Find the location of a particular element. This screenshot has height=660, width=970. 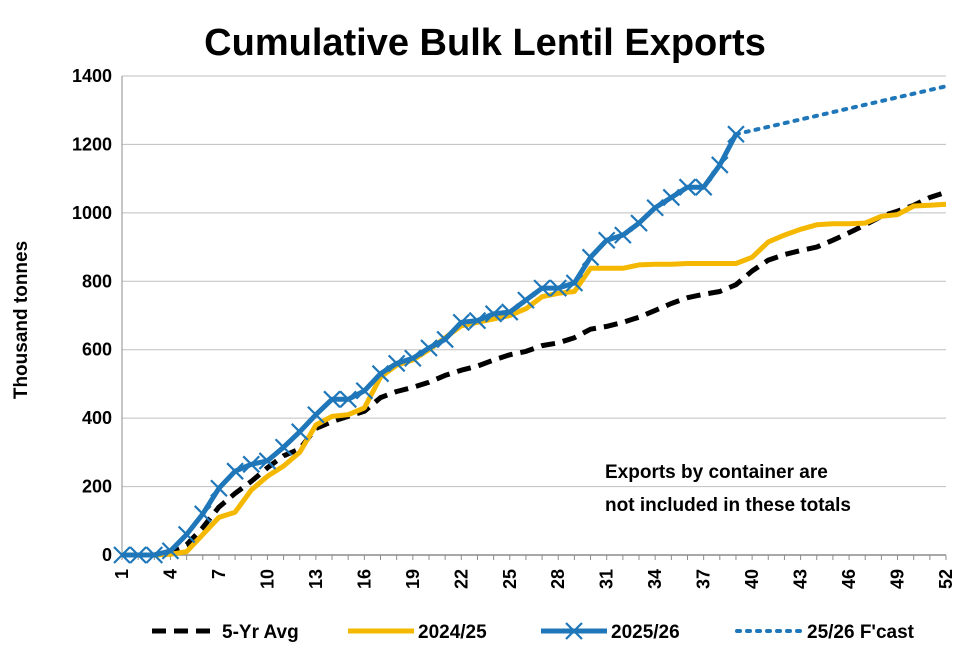

y-tick-label: 1200 is located at coordinates (92, 144).